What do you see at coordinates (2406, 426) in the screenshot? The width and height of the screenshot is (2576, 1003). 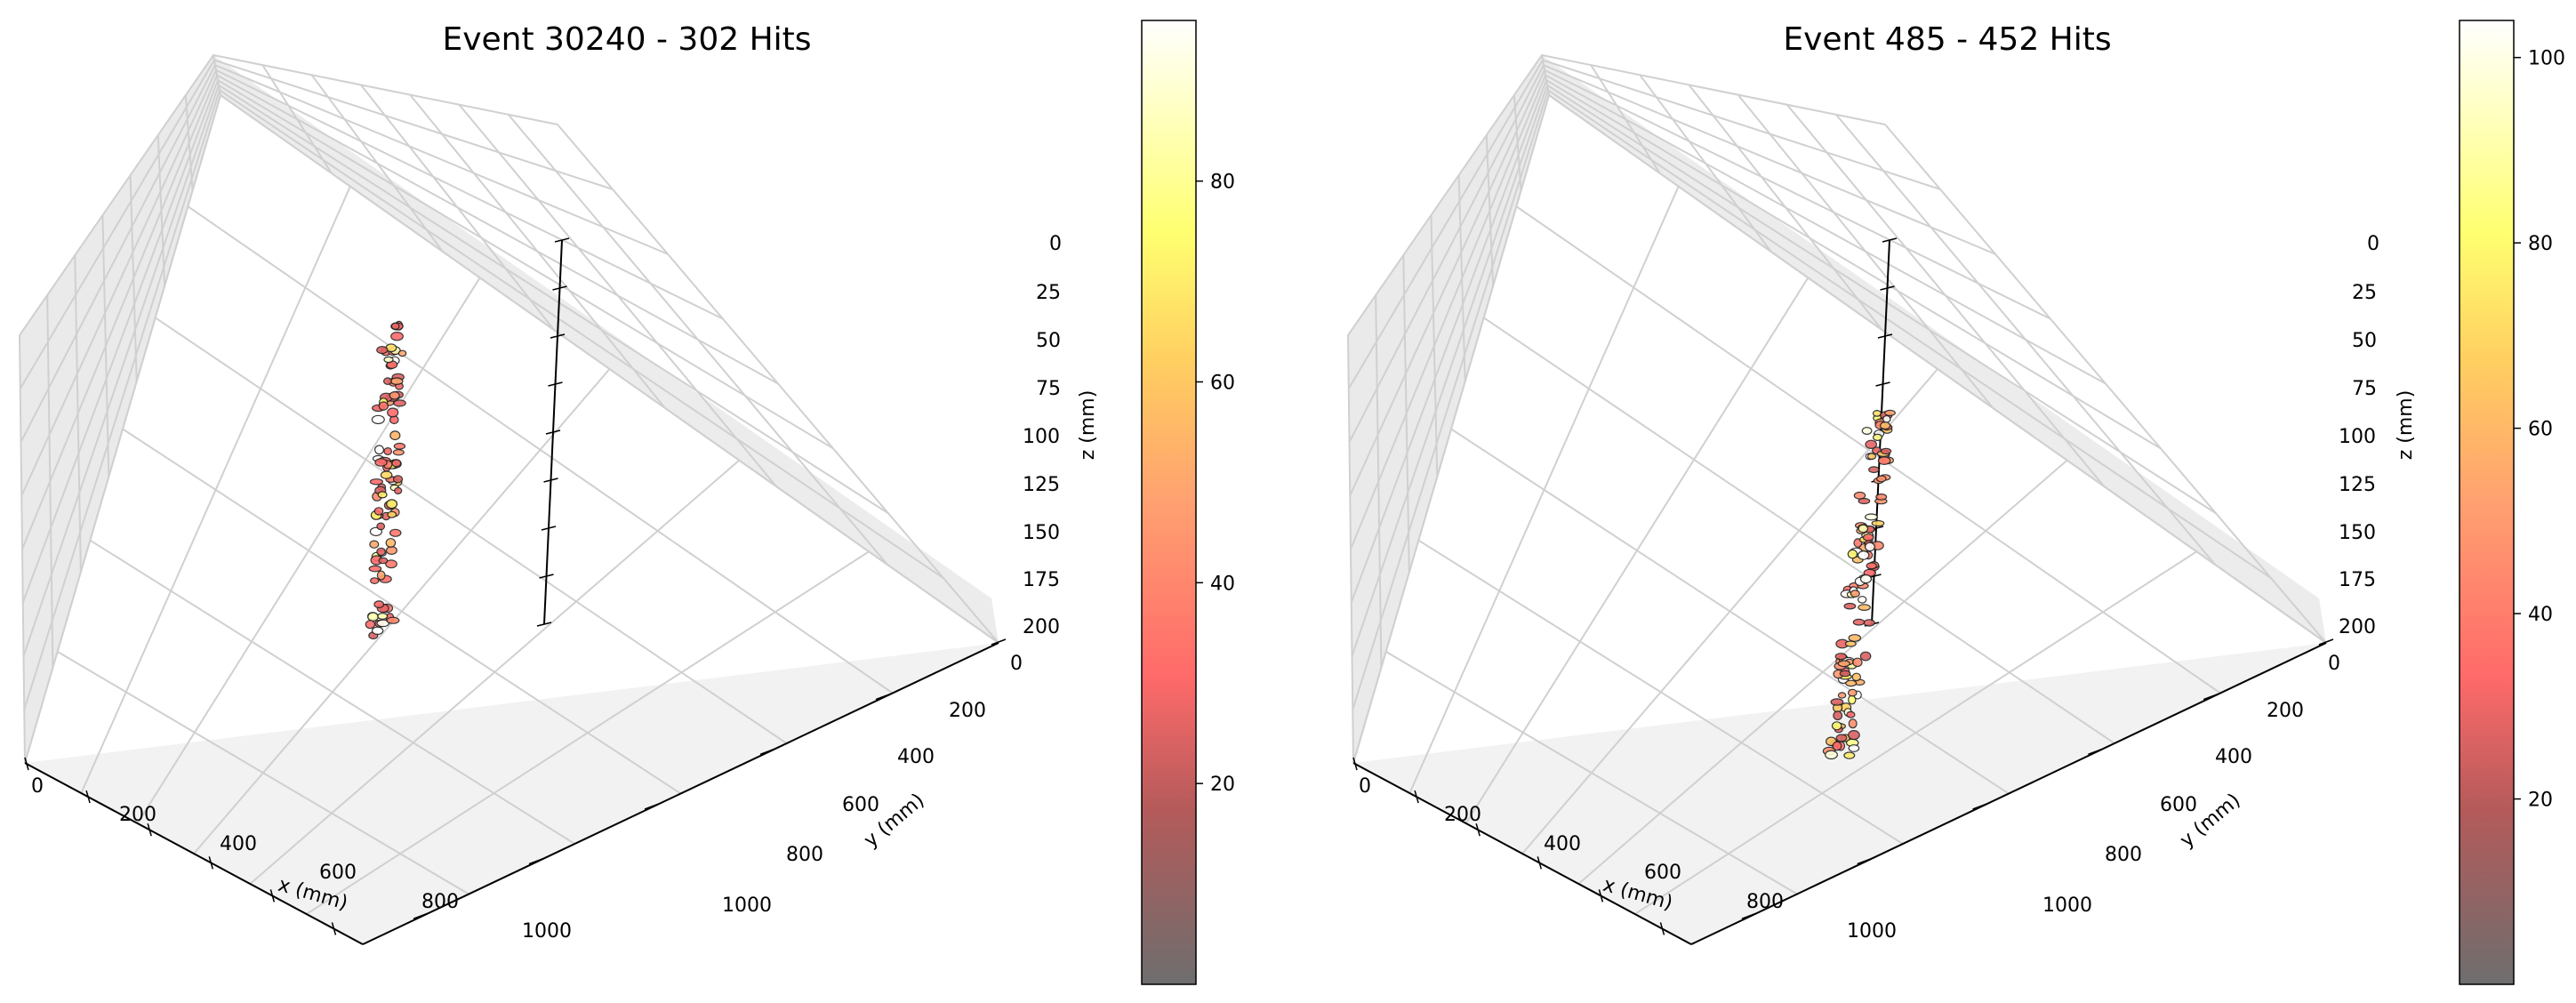 I see `panel-2-z-label: z (mm)` at bounding box center [2406, 426].